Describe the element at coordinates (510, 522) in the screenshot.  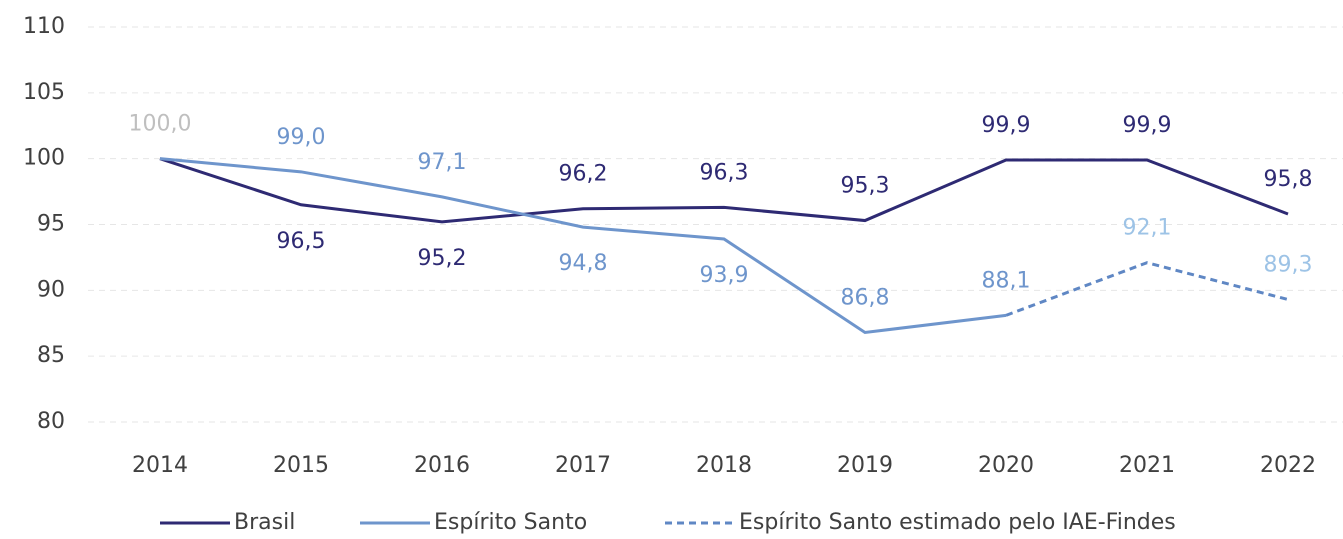
I see `legend-label: Espírito Santo` at that location.